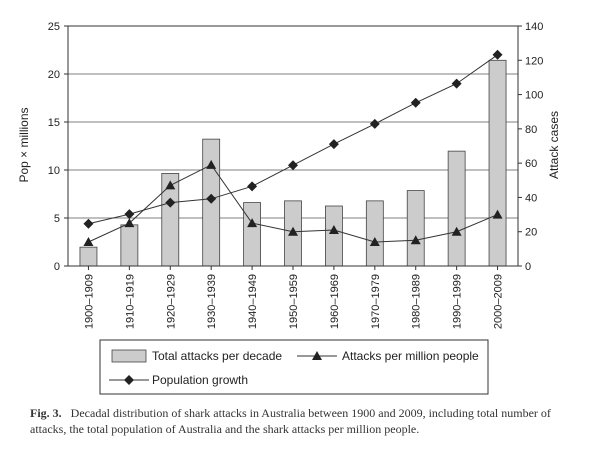 This screenshot has height=450, width=605. What do you see at coordinates (212, 301) in the screenshot?
I see `x-tick-label: 1930–1939` at bounding box center [212, 301].